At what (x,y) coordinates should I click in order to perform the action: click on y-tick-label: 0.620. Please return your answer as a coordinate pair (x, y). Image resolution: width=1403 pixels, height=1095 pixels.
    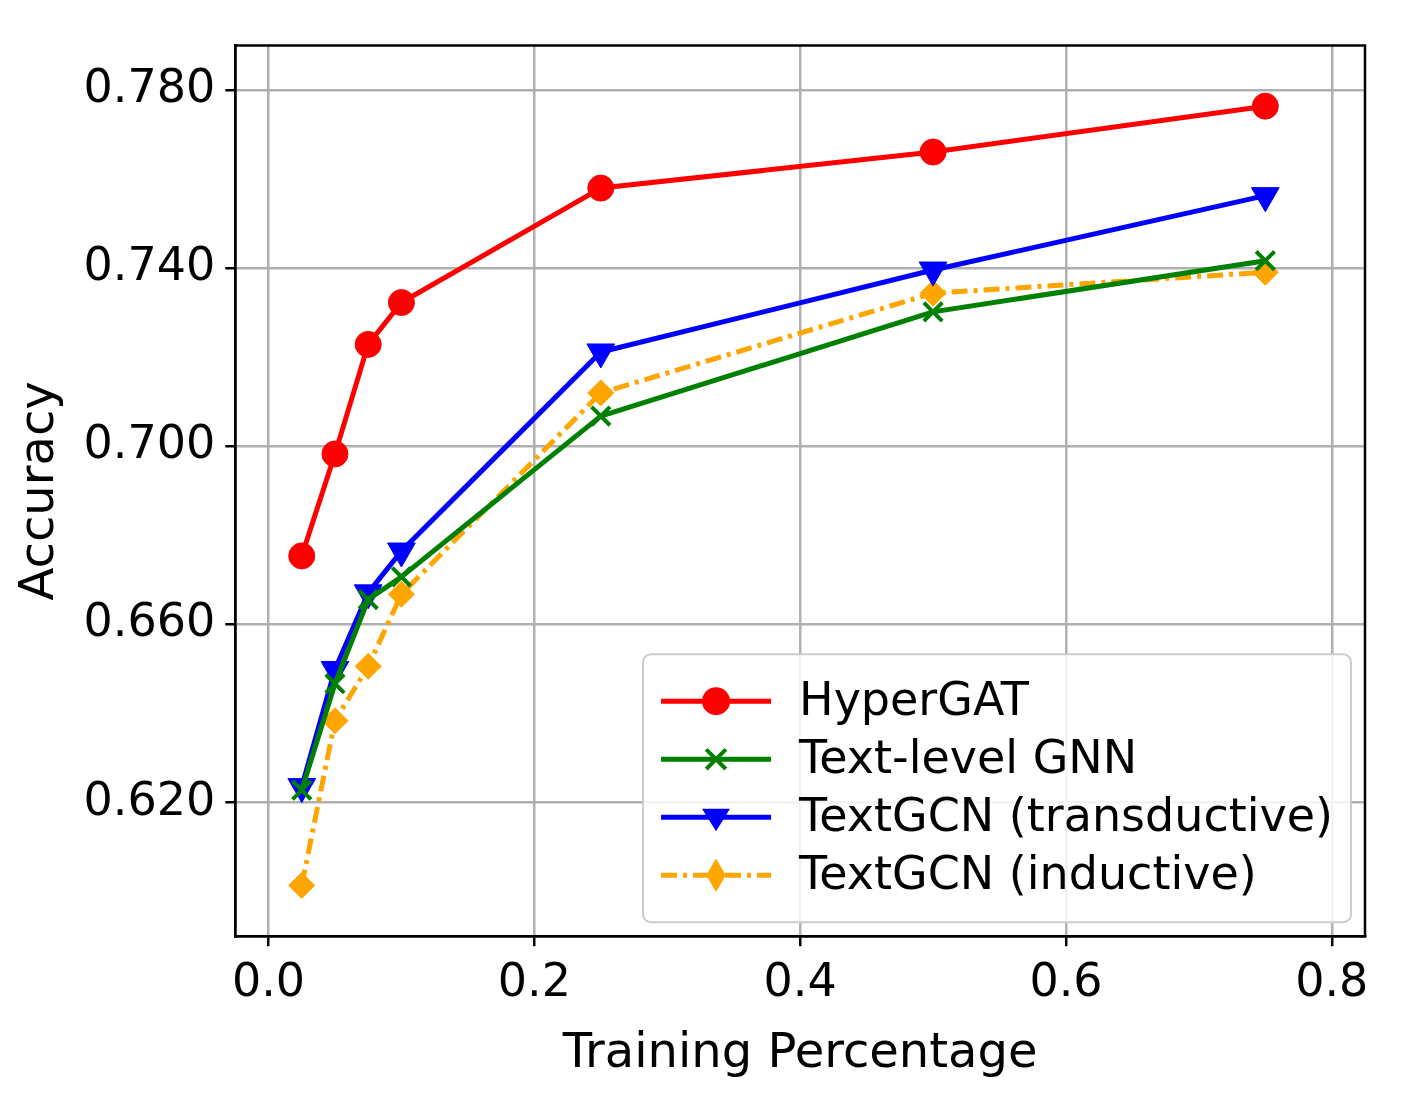
    Looking at the image, I should click on (149, 798).